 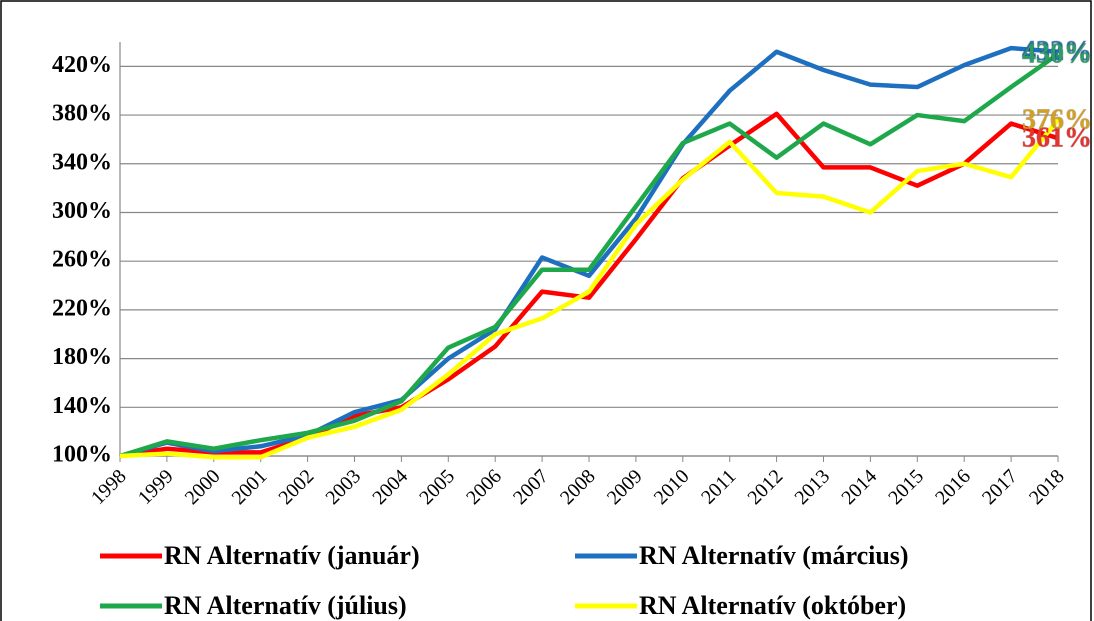 What do you see at coordinates (718, 486) in the screenshot?
I see `x-tick-label: 2011` at bounding box center [718, 486].